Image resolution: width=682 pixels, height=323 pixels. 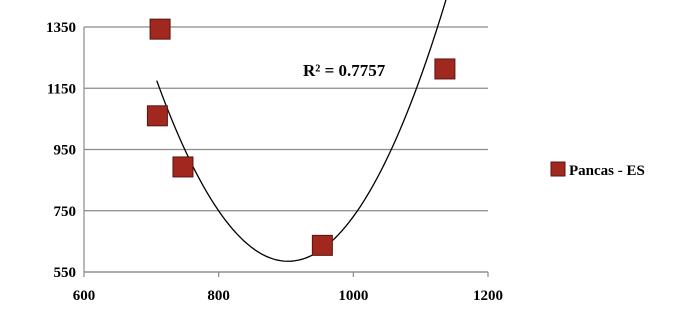 I want to click on x-tick-labels: 600 800 1000 1200, so click(x=288, y=296).